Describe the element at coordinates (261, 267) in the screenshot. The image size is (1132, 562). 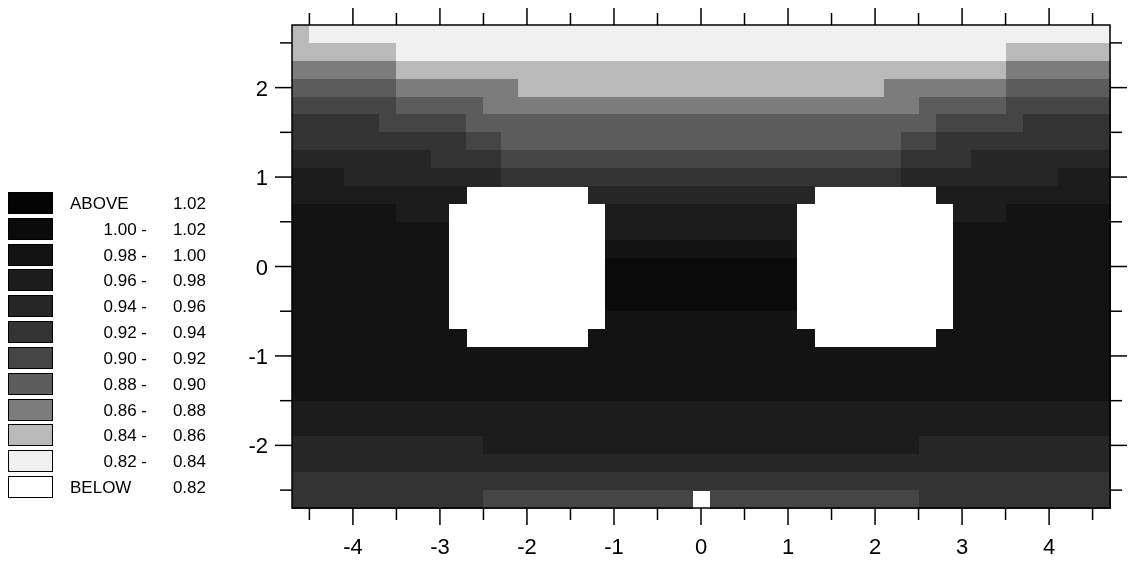
I see `y-tick-label: 0` at that location.